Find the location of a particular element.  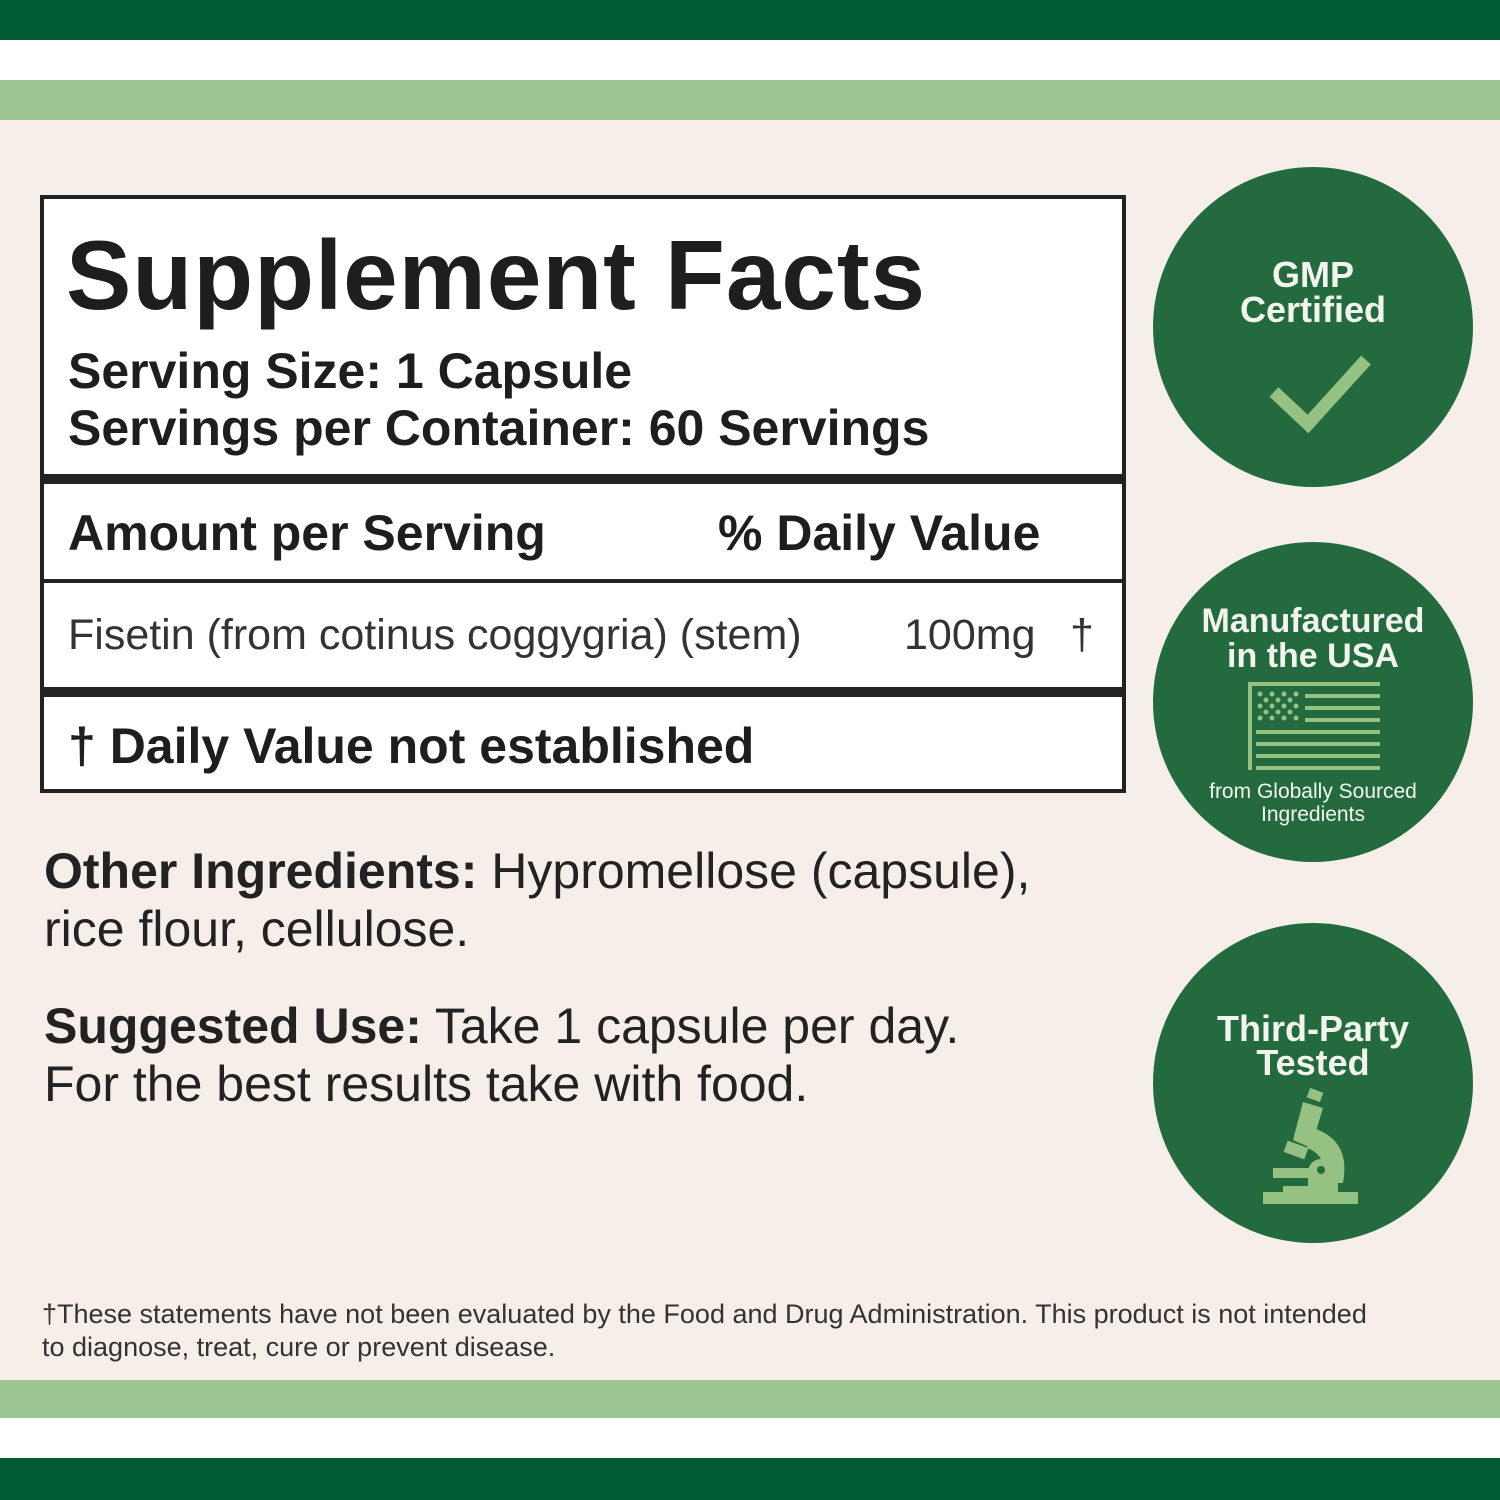

facts-title: Supplement Facts is located at coordinates (496, 275).